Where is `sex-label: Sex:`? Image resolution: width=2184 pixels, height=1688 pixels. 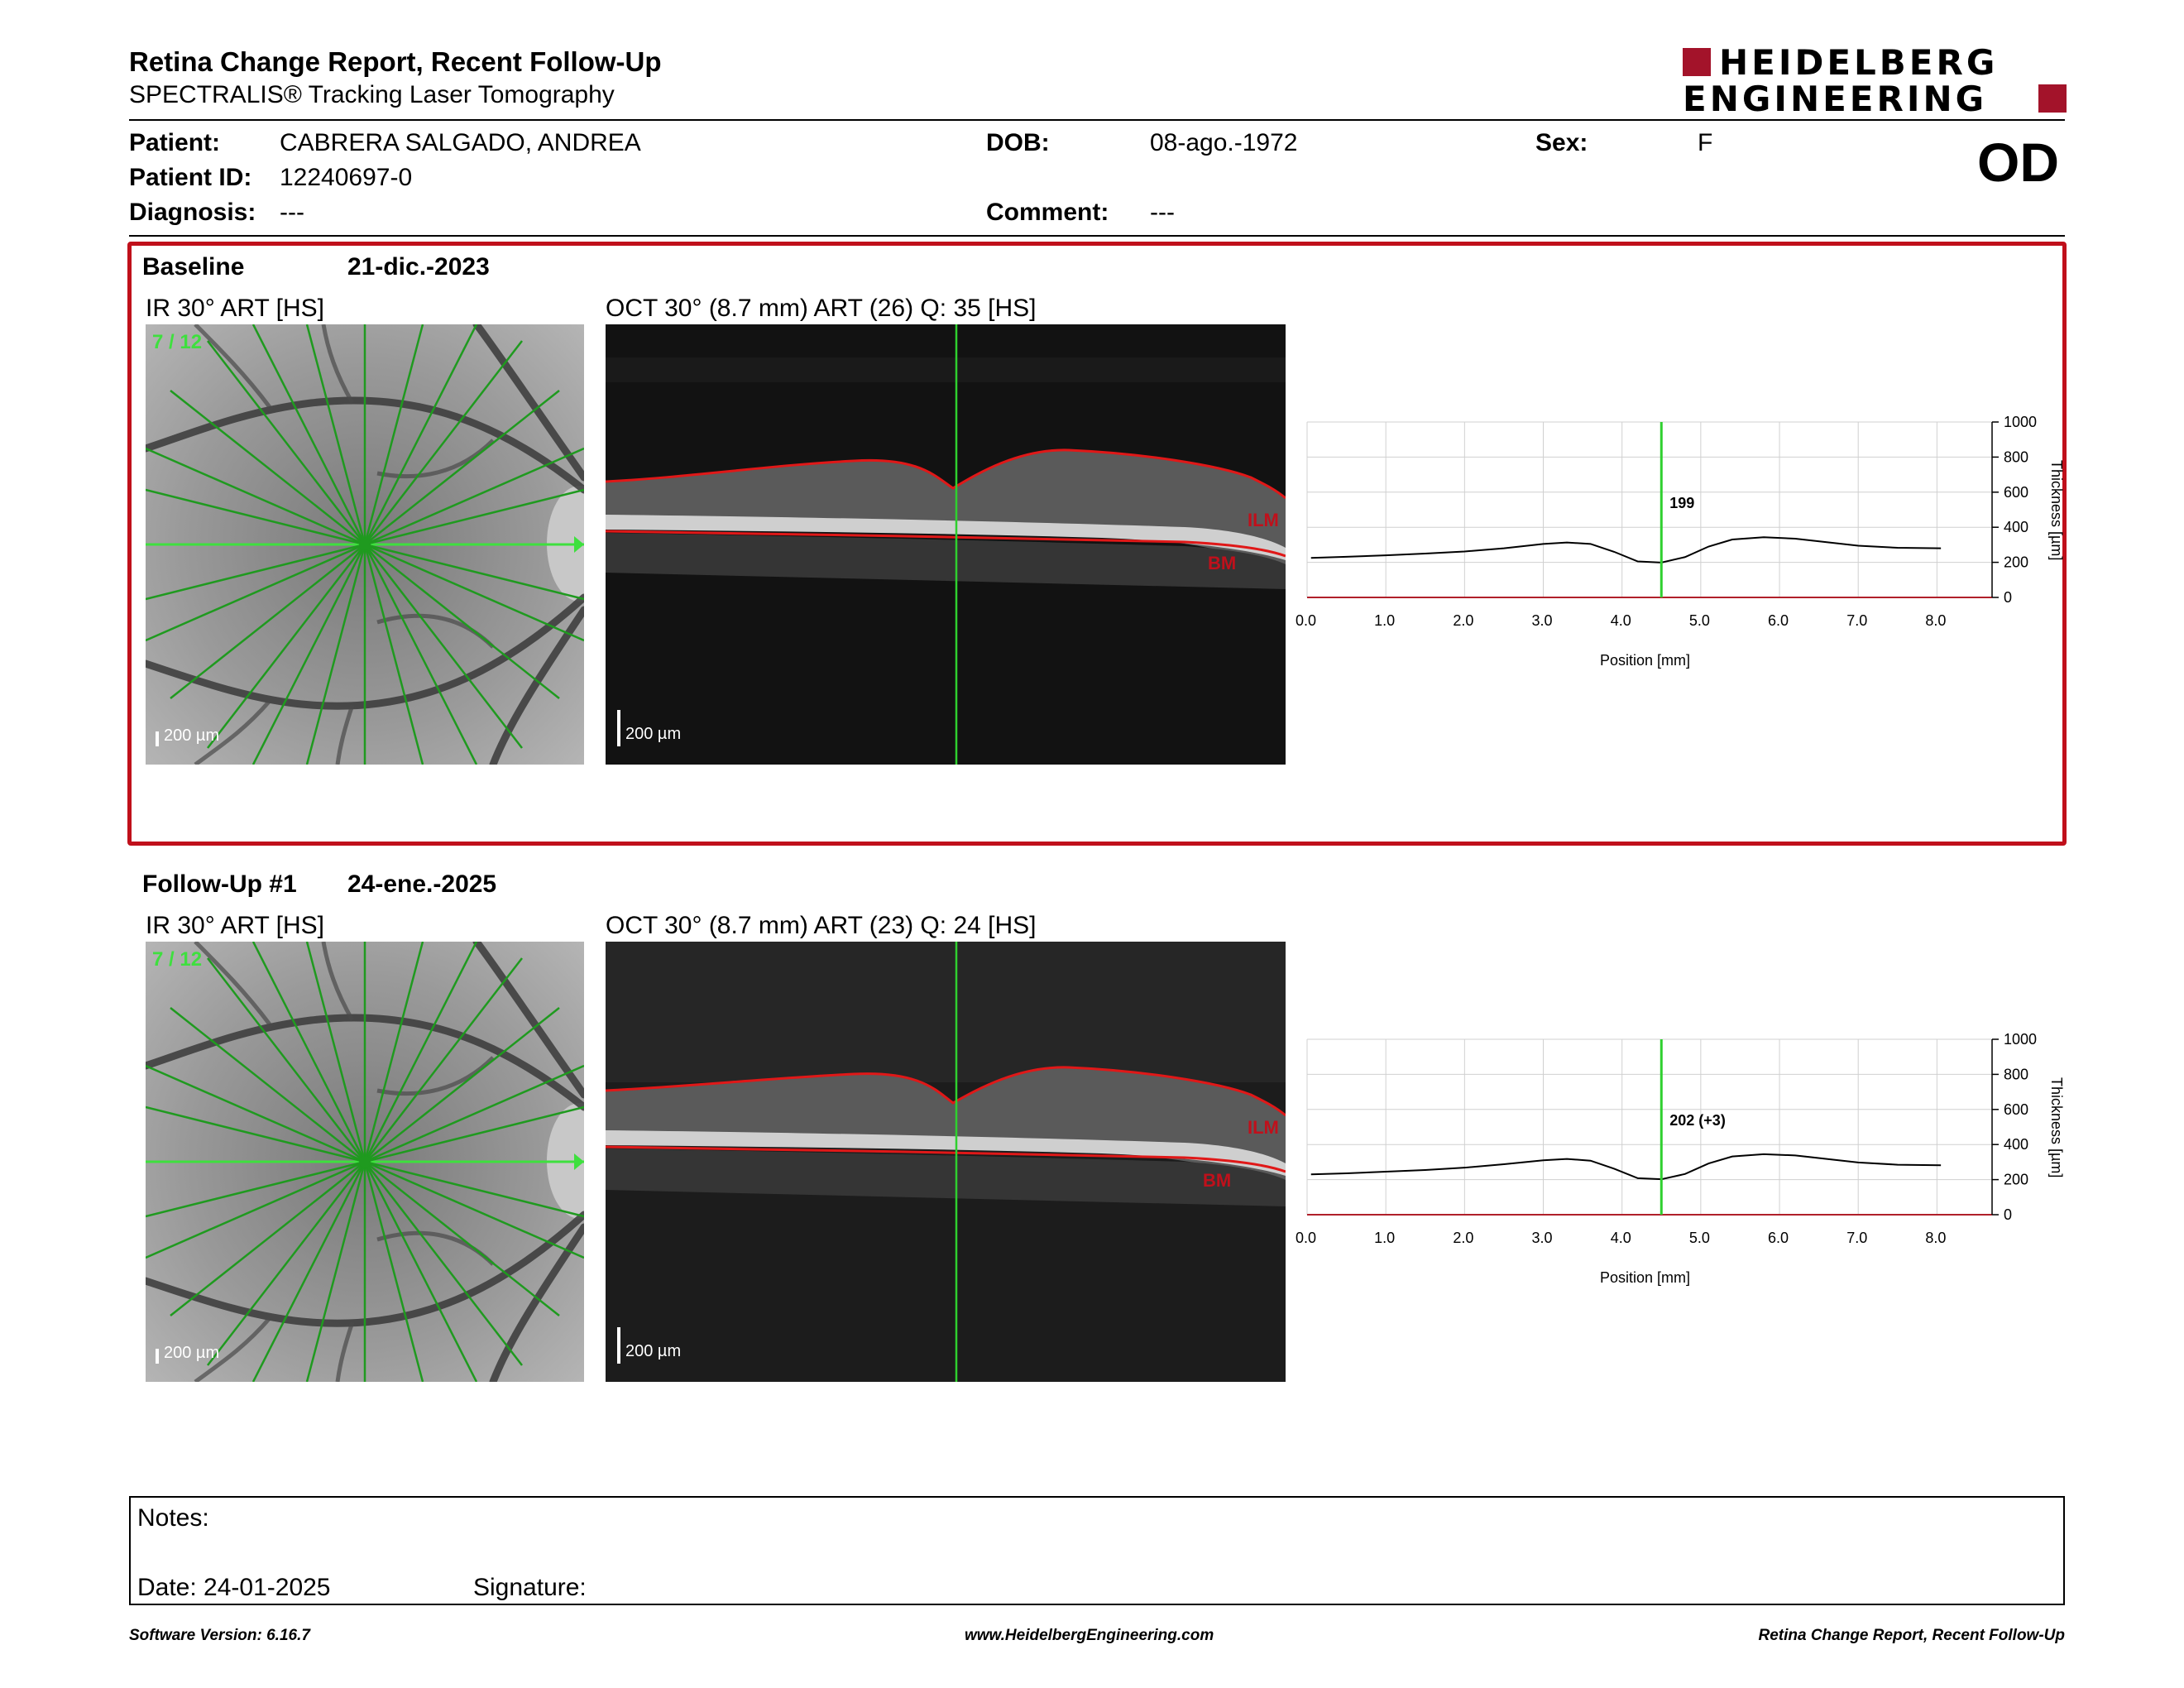
sex-label: Sex: is located at coordinates (1561, 142).